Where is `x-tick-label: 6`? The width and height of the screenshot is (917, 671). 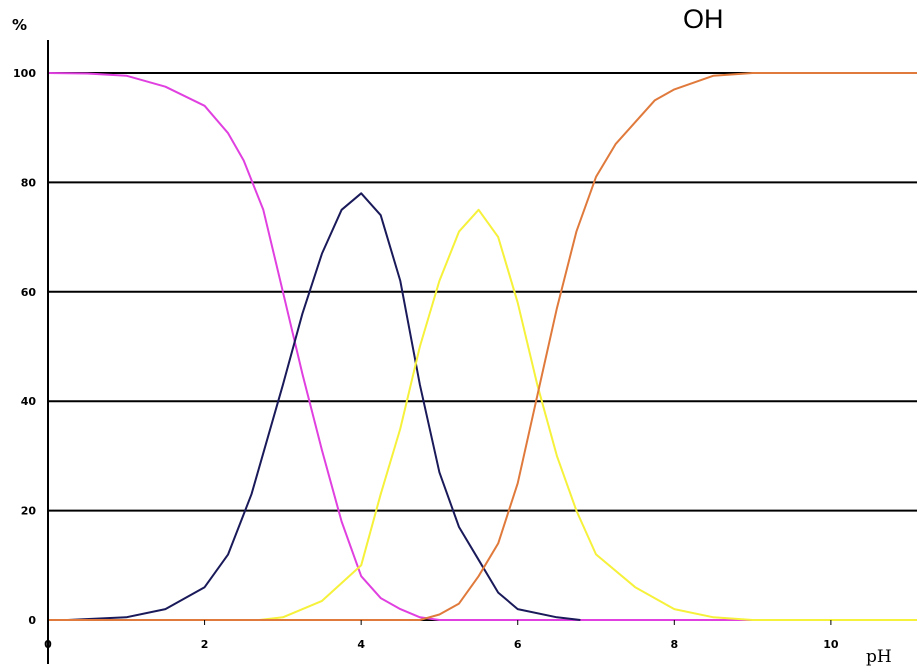 x-tick-label: 6 is located at coordinates (518, 644).